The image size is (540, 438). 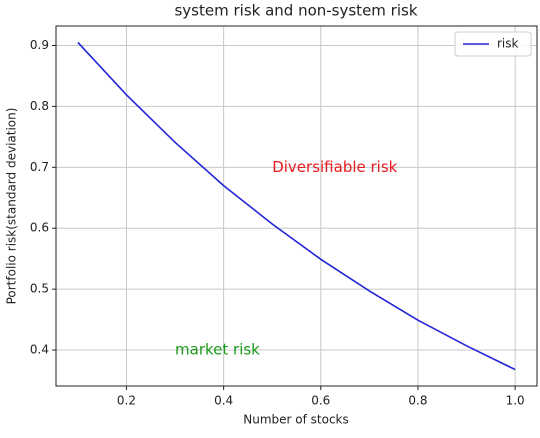 What do you see at coordinates (508, 44) in the screenshot?
I see `legend-label: risk` at bounding box center [508, 44].